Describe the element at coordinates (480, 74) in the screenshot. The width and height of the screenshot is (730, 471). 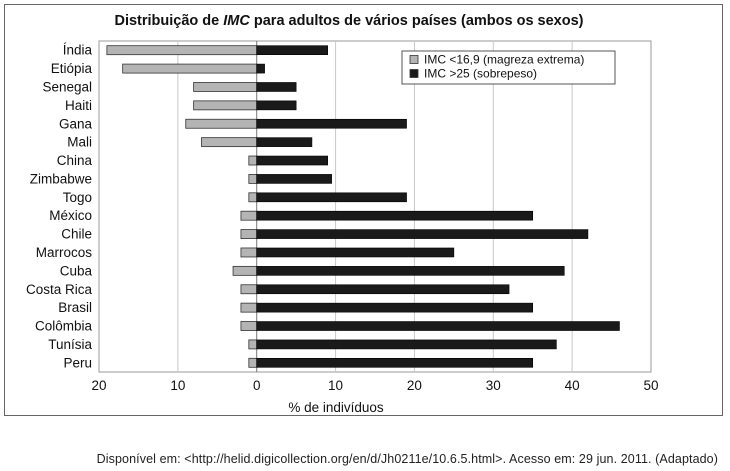
I see `legend-label-sobrepeso: IMC >25 (sobrepeso)` at that location.